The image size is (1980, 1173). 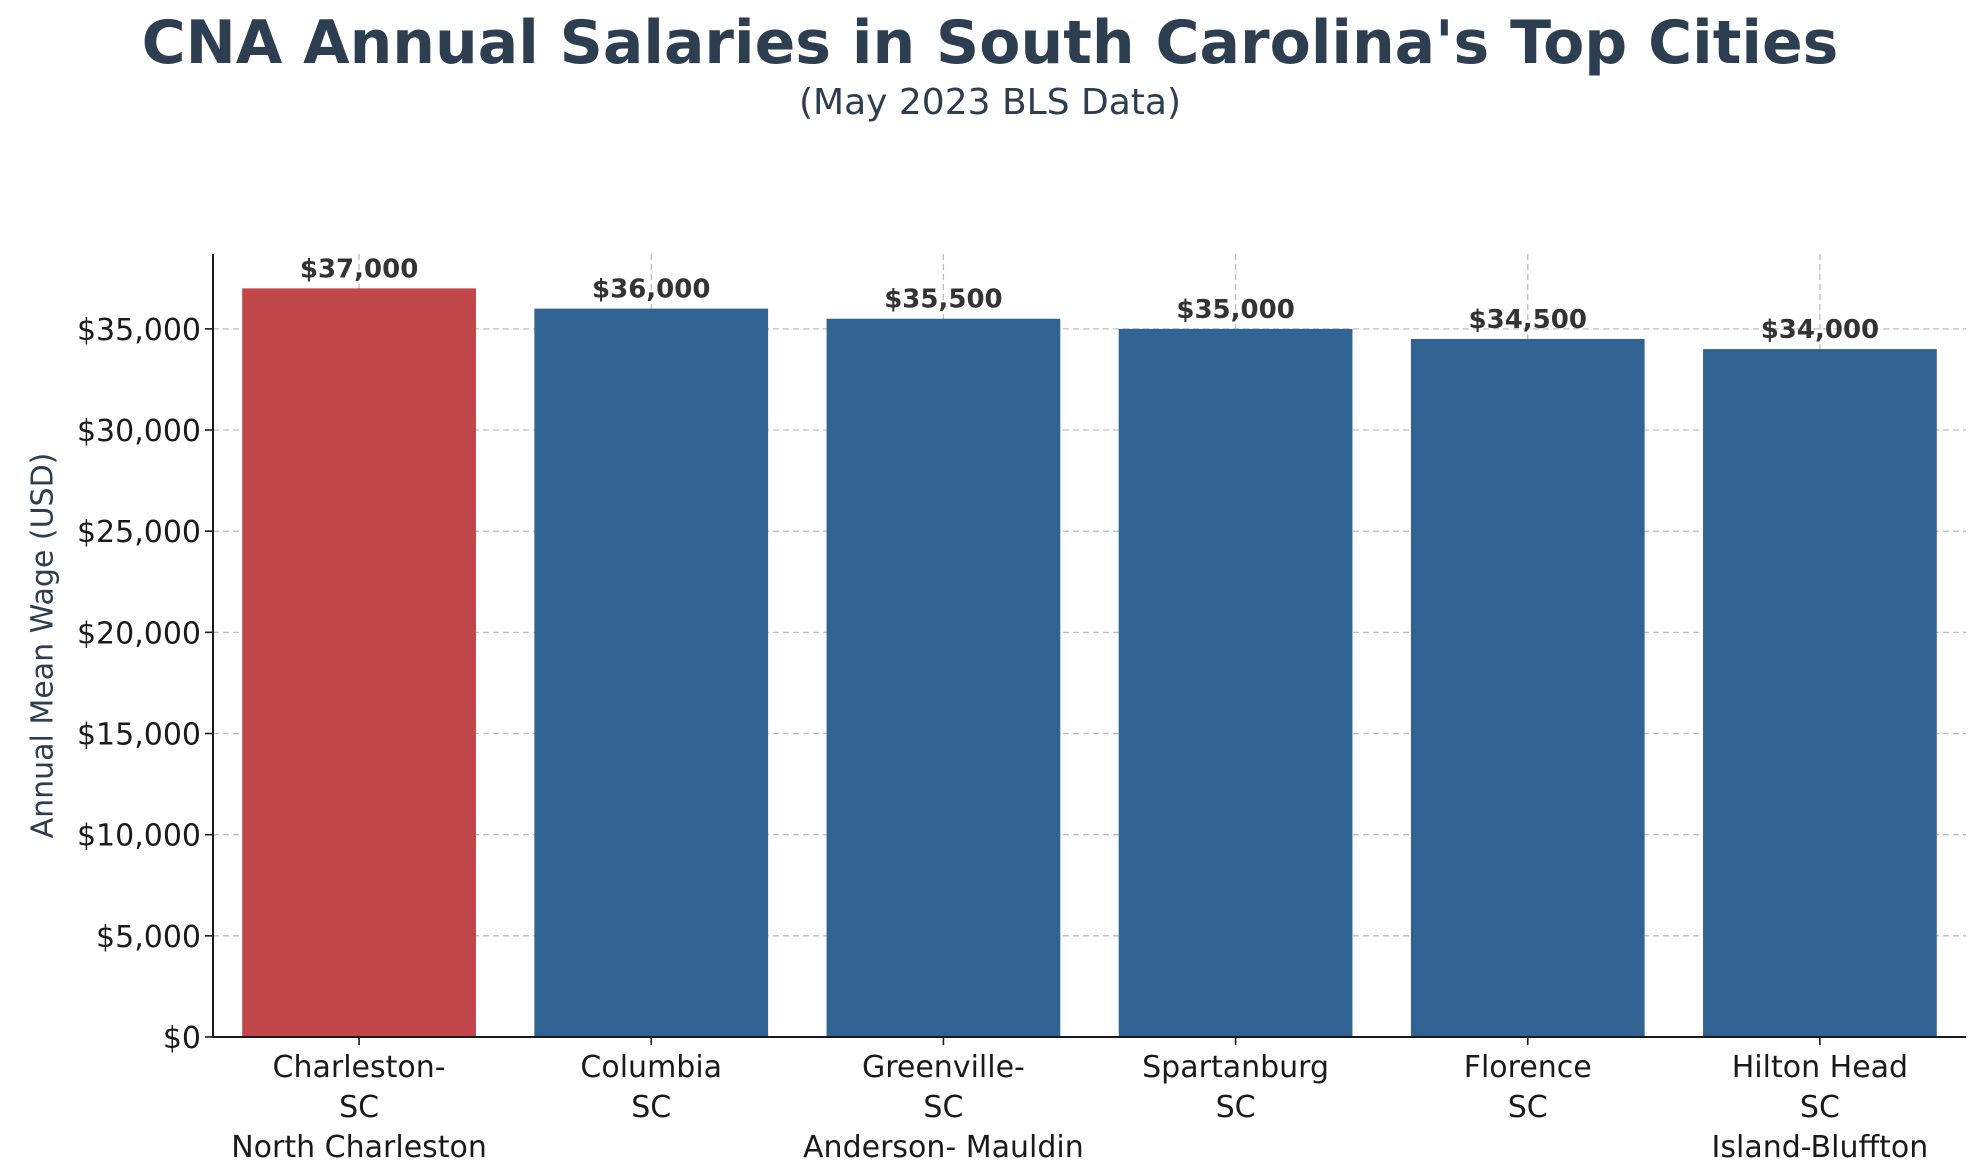 I want to click on x-tick-label: Spartanburg, so click(x=1235, y=1067).